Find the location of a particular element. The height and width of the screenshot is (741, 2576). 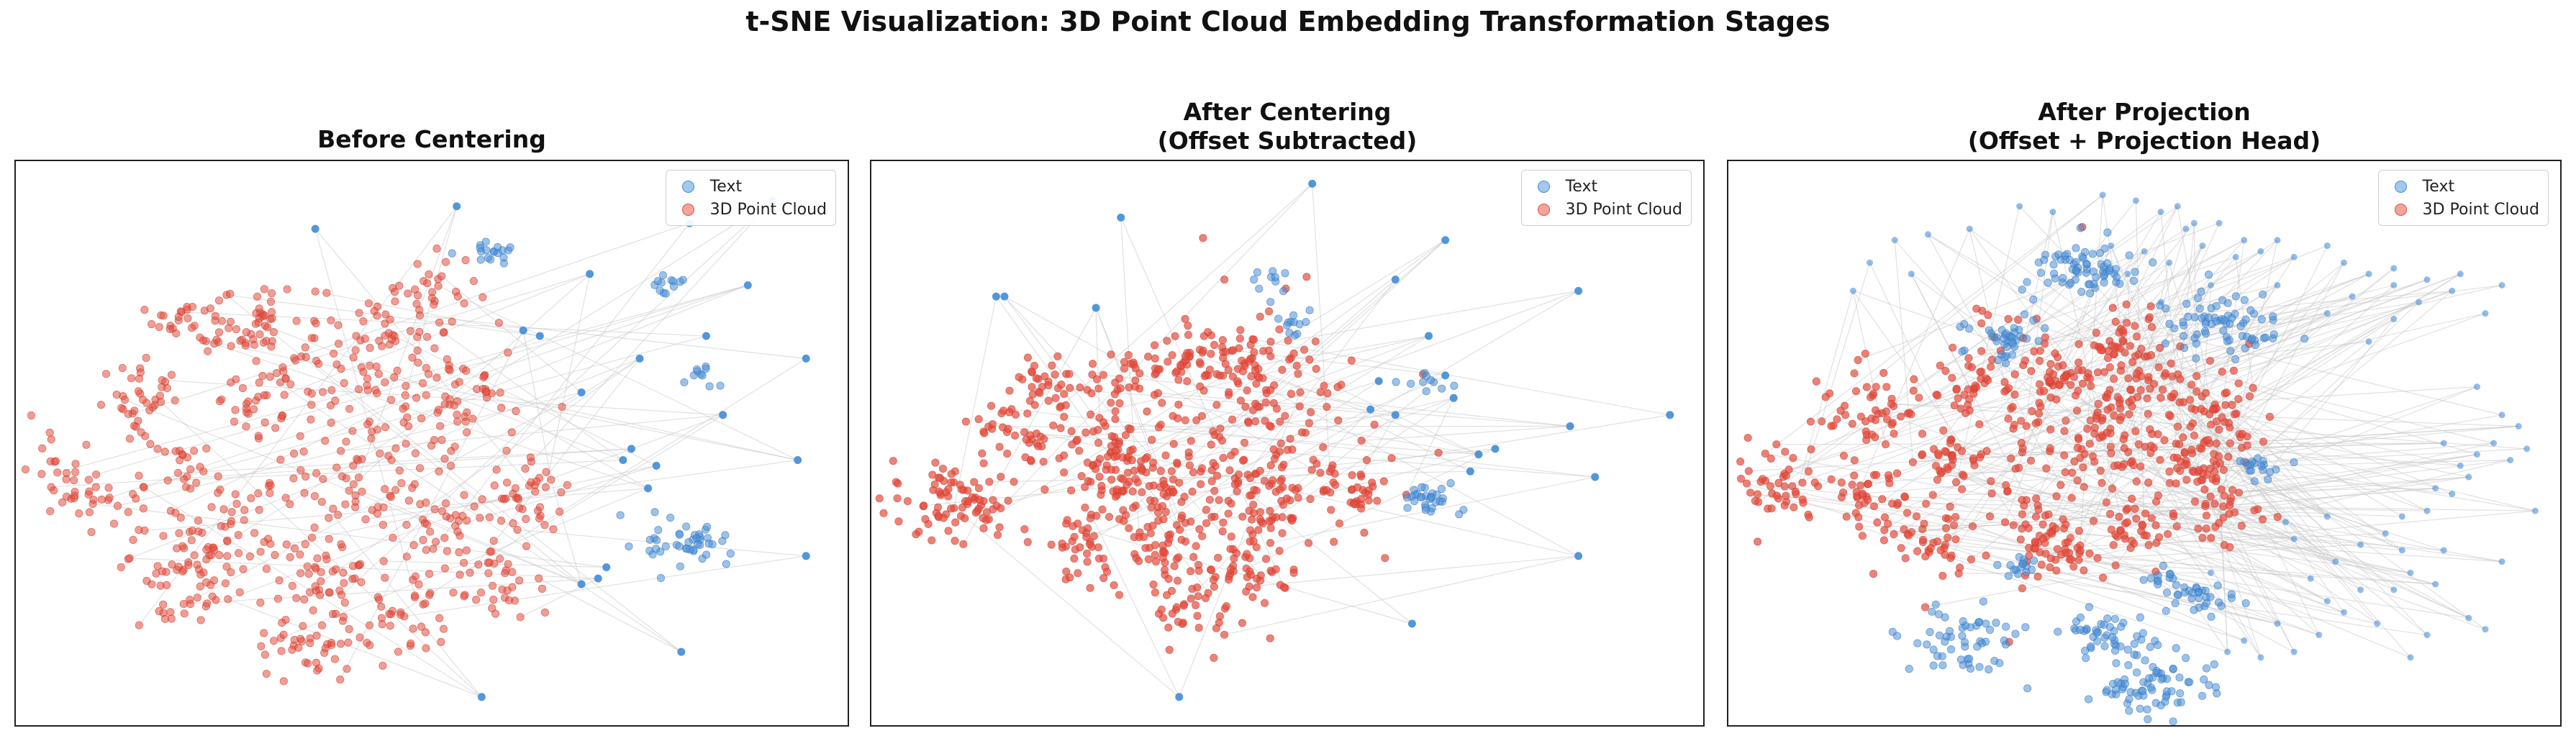

legend-entry-text: Text is located at coordinates (750, 186).